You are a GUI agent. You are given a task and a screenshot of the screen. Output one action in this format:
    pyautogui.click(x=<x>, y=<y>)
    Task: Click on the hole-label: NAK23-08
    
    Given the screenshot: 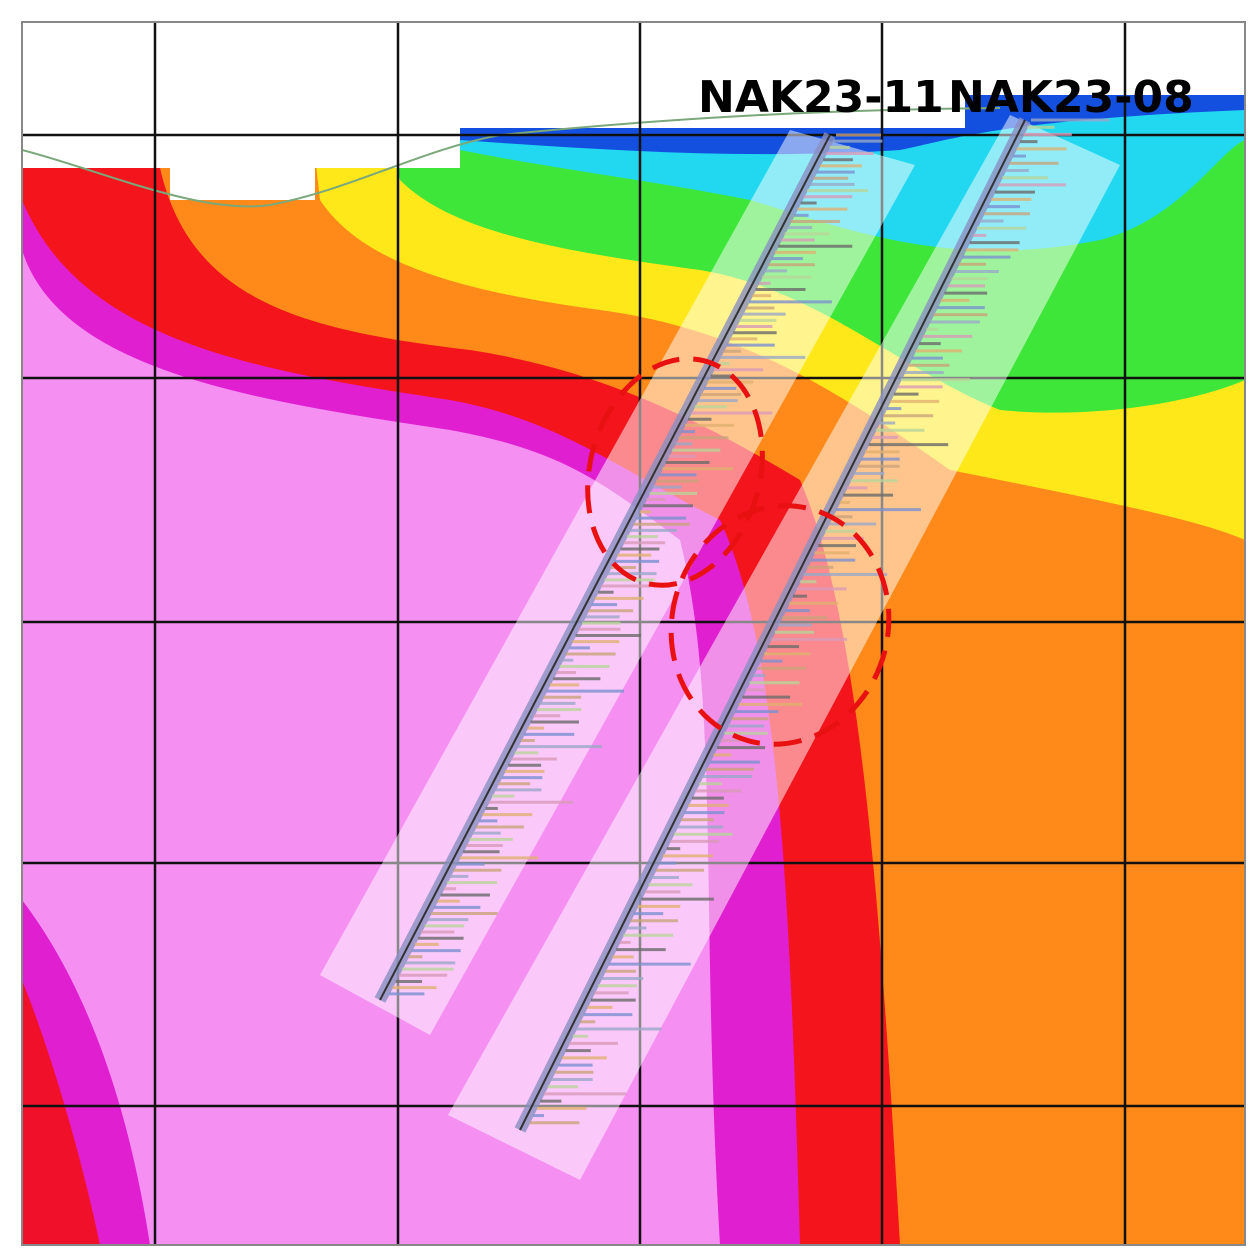 What is the action you would take?
    pyautogui.click(x=1071, y=97)
    